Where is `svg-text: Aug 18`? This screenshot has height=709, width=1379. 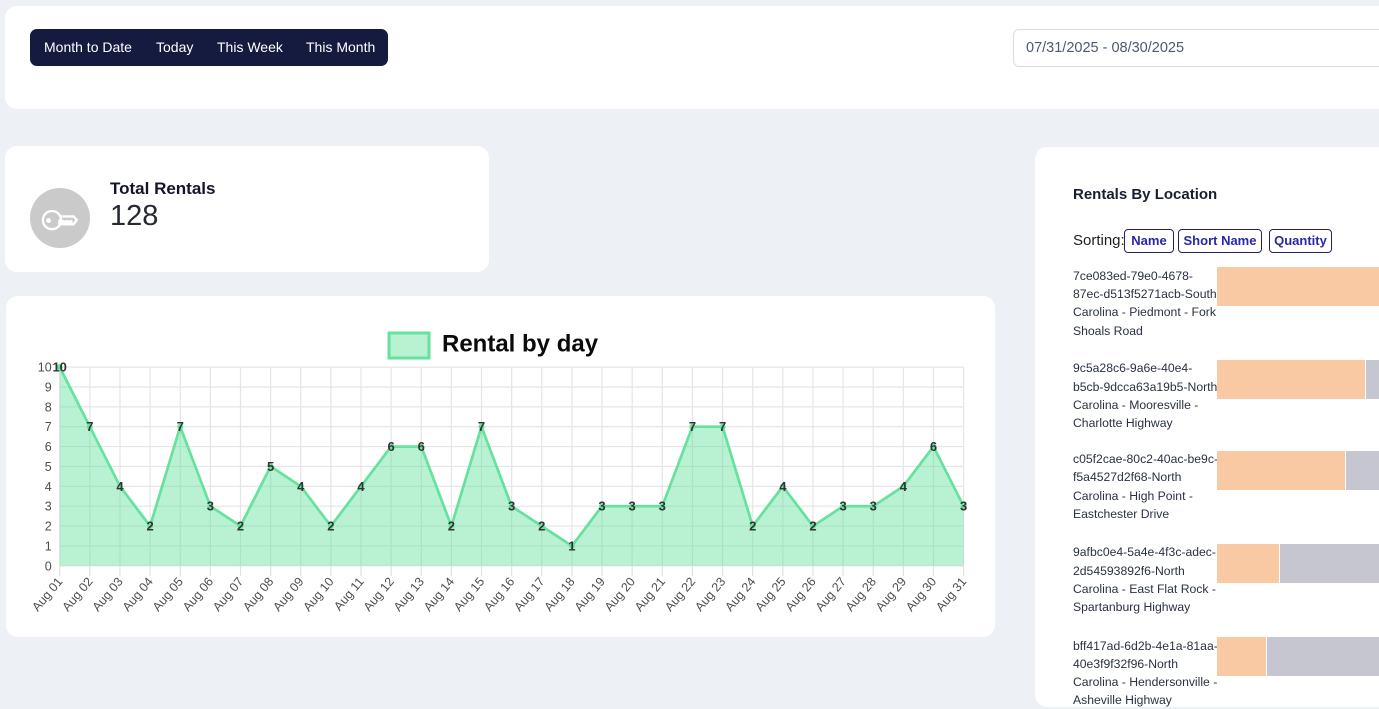 svg-text: Aug 18 is located at coordinates (560, 594).